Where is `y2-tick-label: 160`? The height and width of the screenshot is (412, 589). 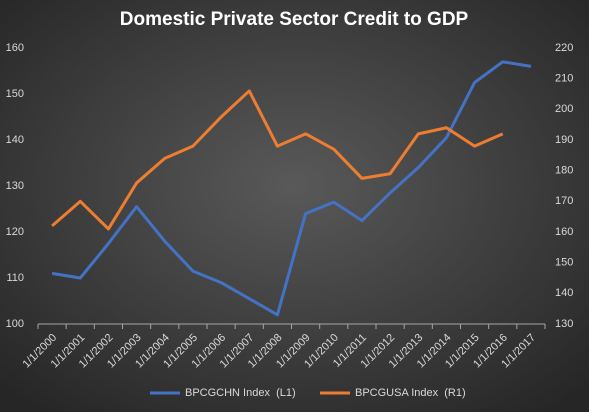
y2-tick-label: 160 is located at coordinates (564, 232).